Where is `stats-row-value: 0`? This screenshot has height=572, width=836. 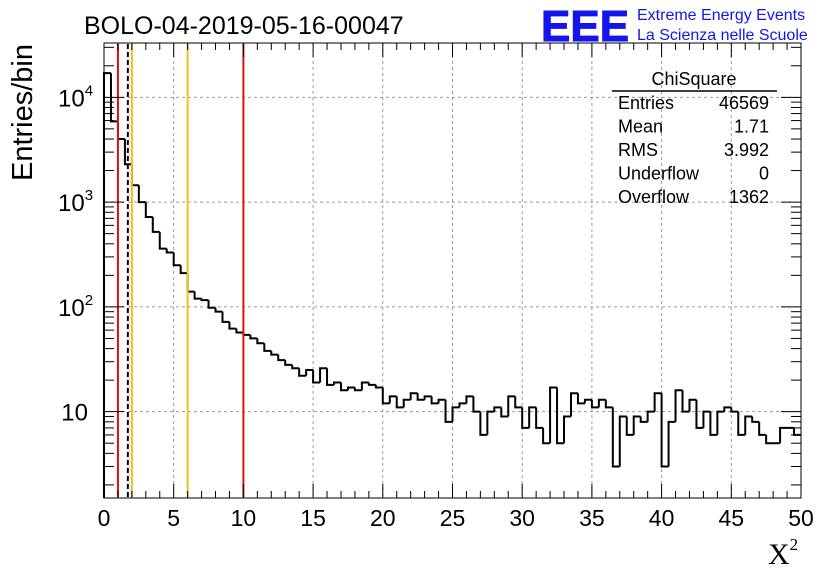 stats-row-value: 0 is located at coordinates (764, 174).